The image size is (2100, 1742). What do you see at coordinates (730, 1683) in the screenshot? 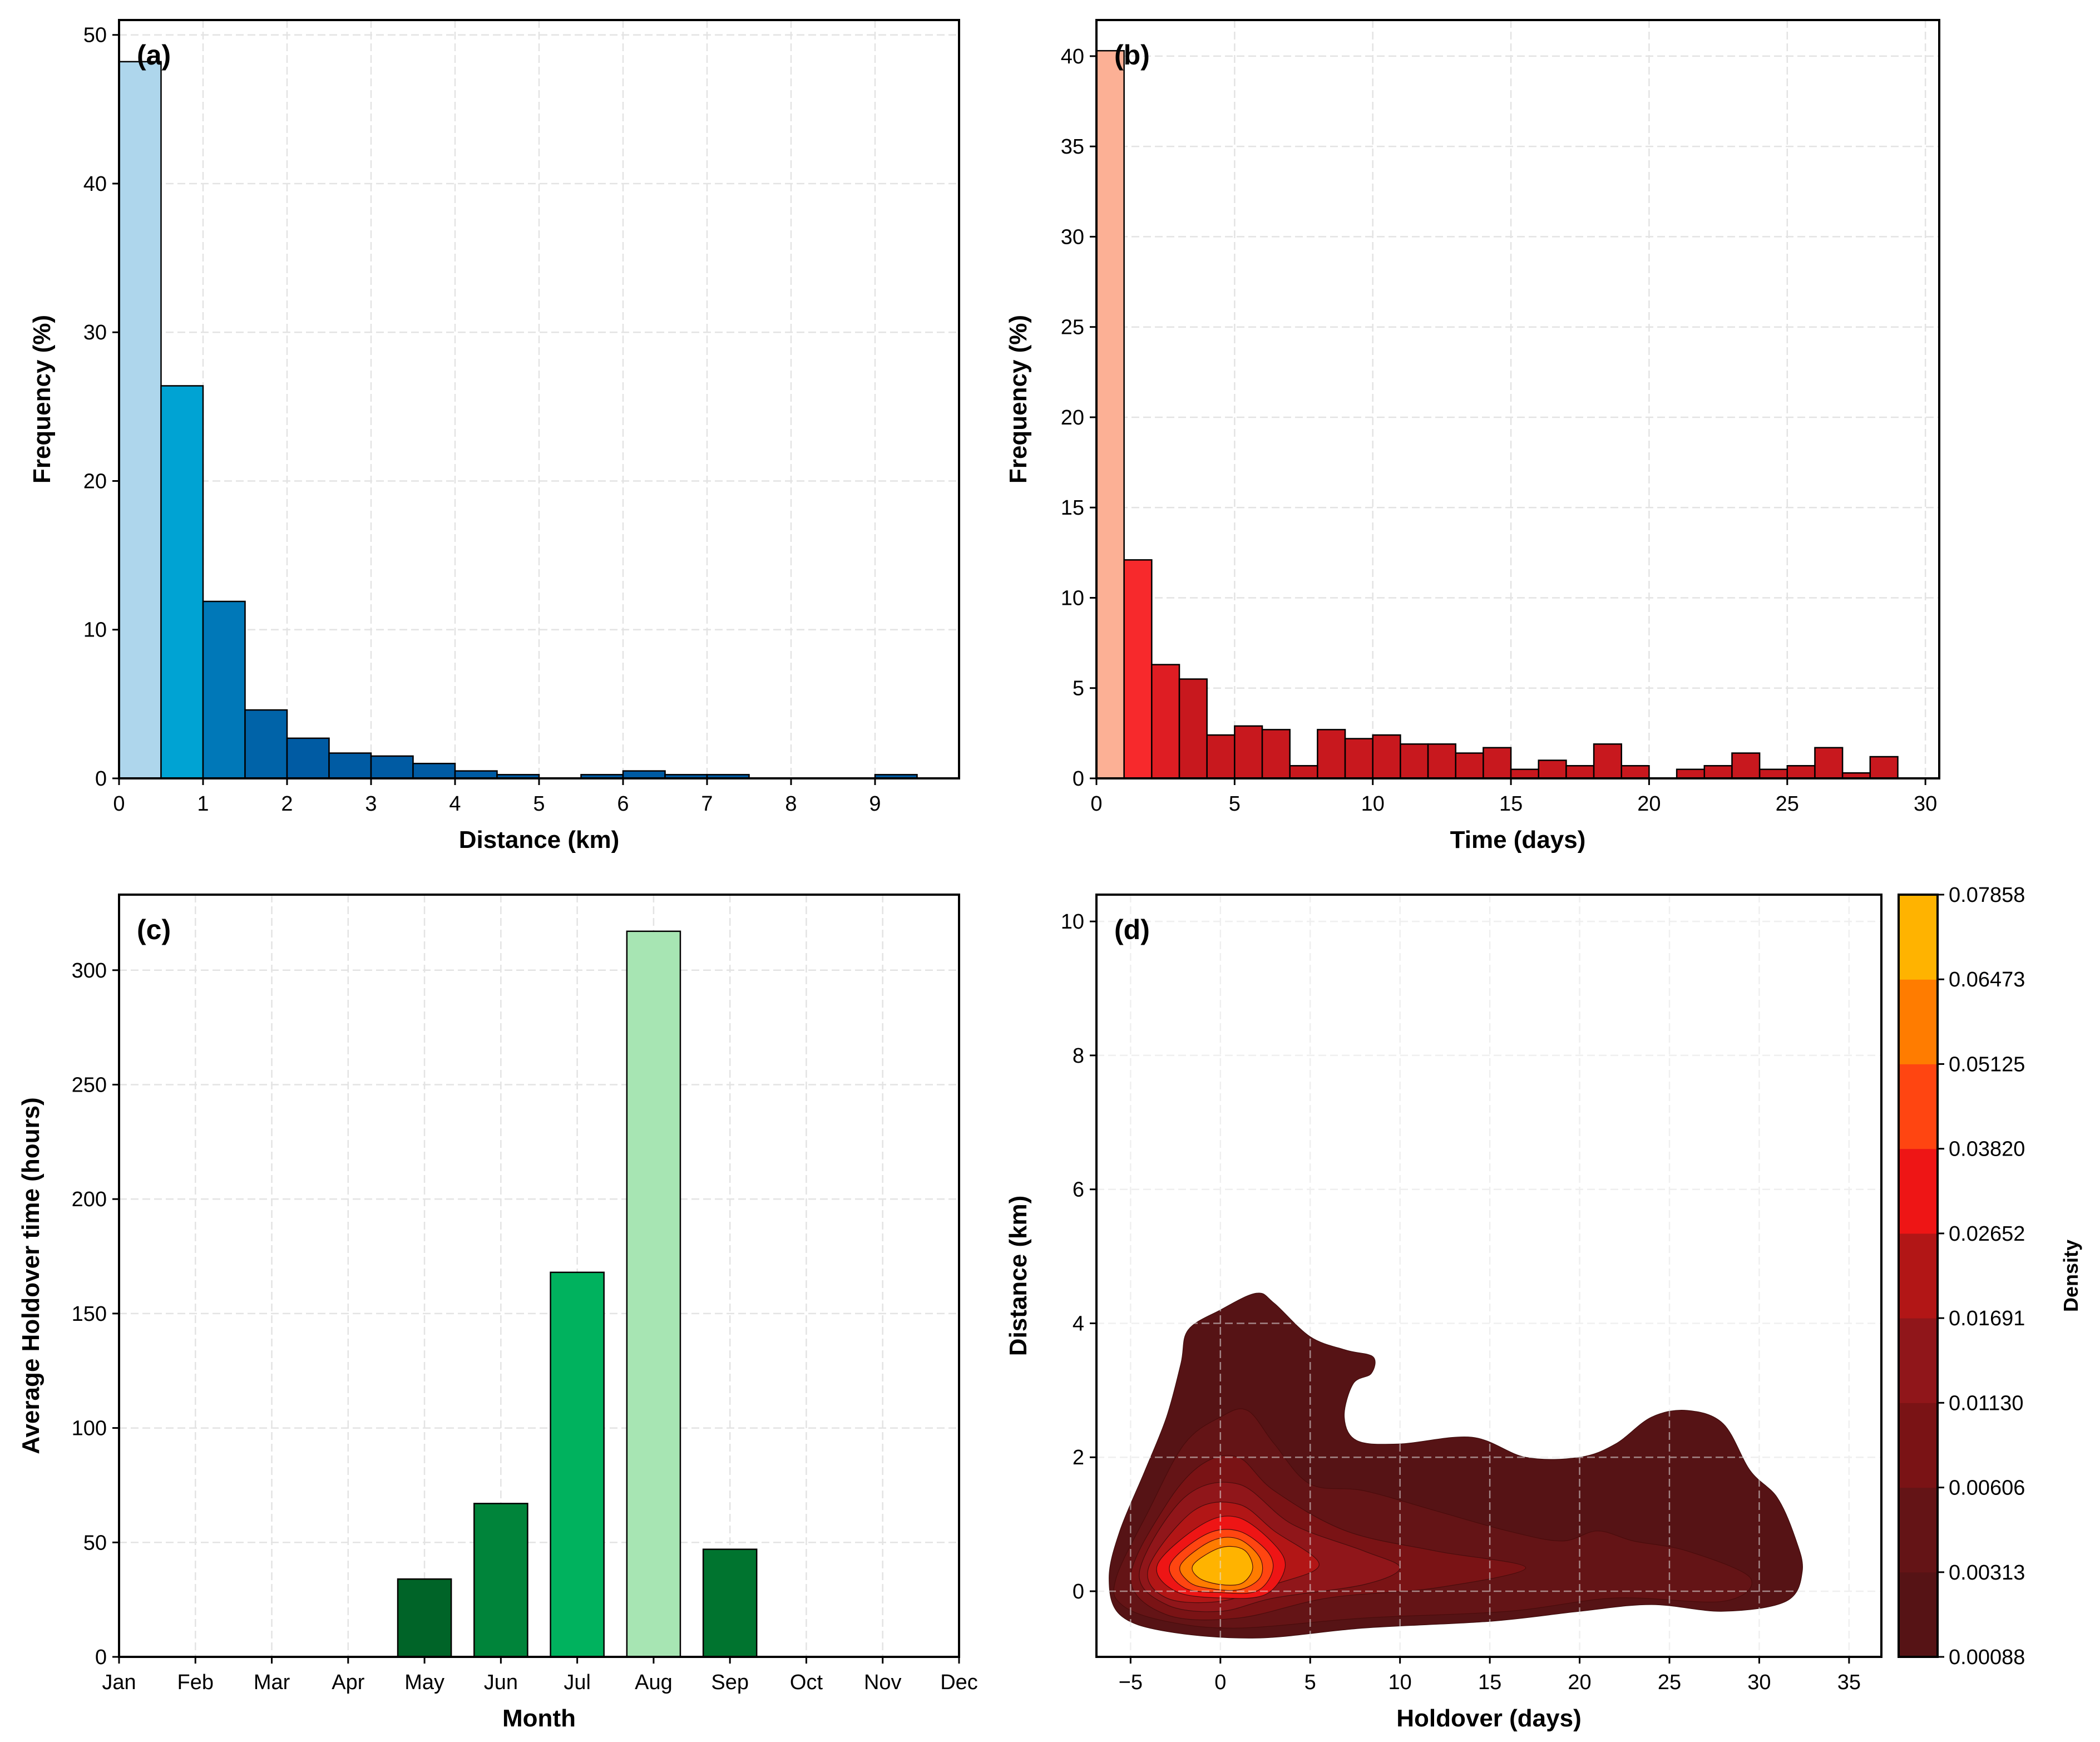
I see `x-tick-label: Sep` at bounding box center [730, 1683].